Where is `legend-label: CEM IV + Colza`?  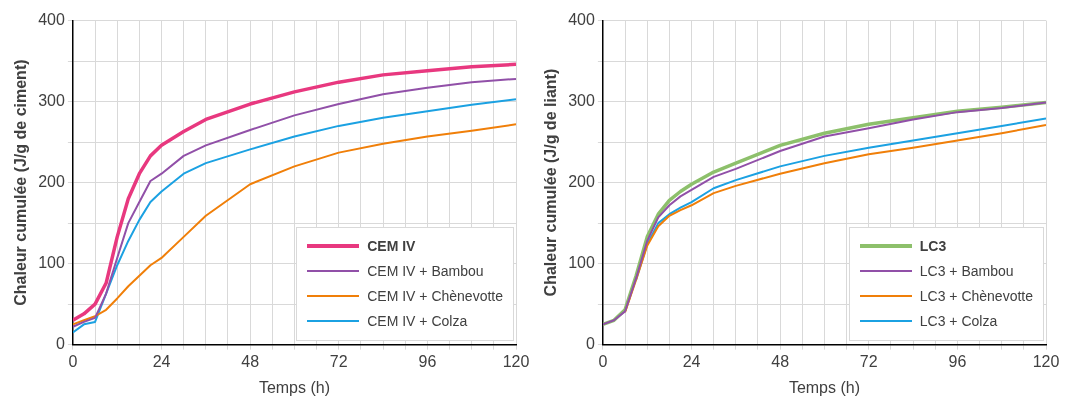 legend-label: CEM IV + Colza is located at coordinates (417, 321).